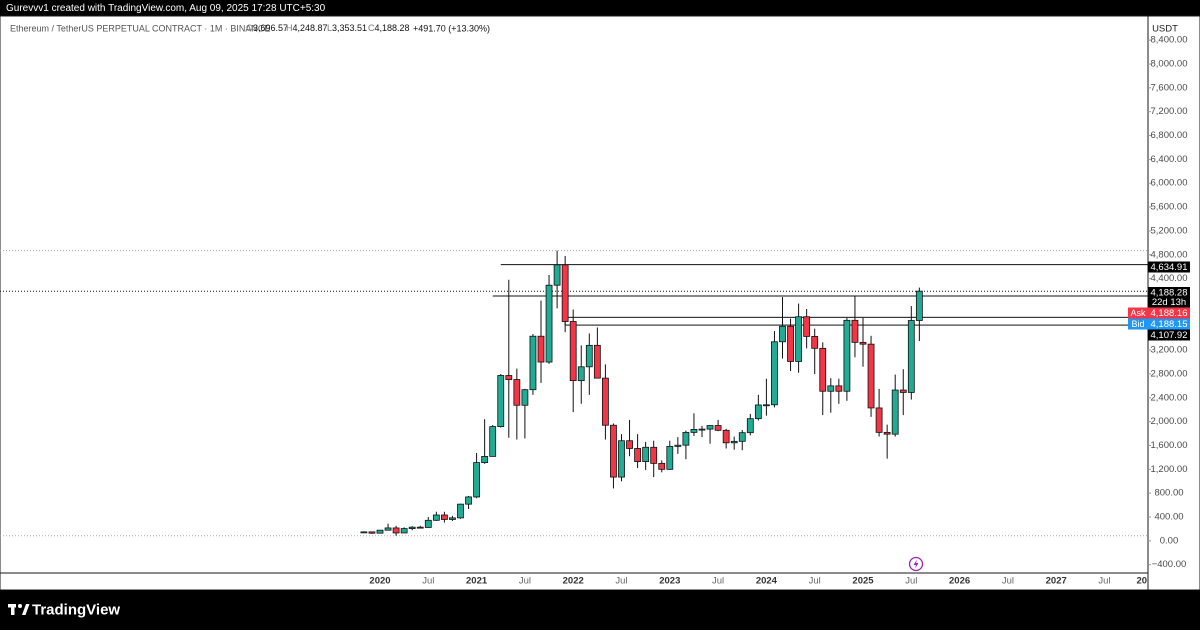  I want to click on y-tick-label: 6,400.00, so click(1169, 159).